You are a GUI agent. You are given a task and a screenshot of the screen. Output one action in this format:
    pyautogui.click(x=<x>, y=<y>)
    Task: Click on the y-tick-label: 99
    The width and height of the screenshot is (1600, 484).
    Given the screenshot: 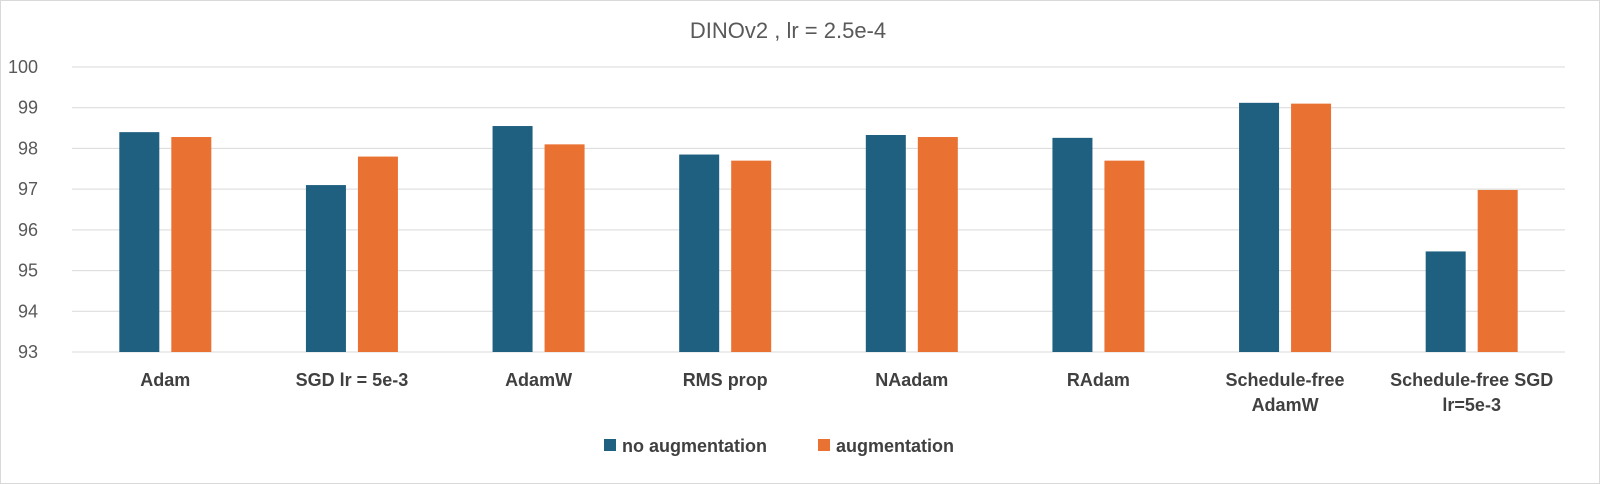 What is the action you would take?
    pyautogui.click(x=28, y=108)
    